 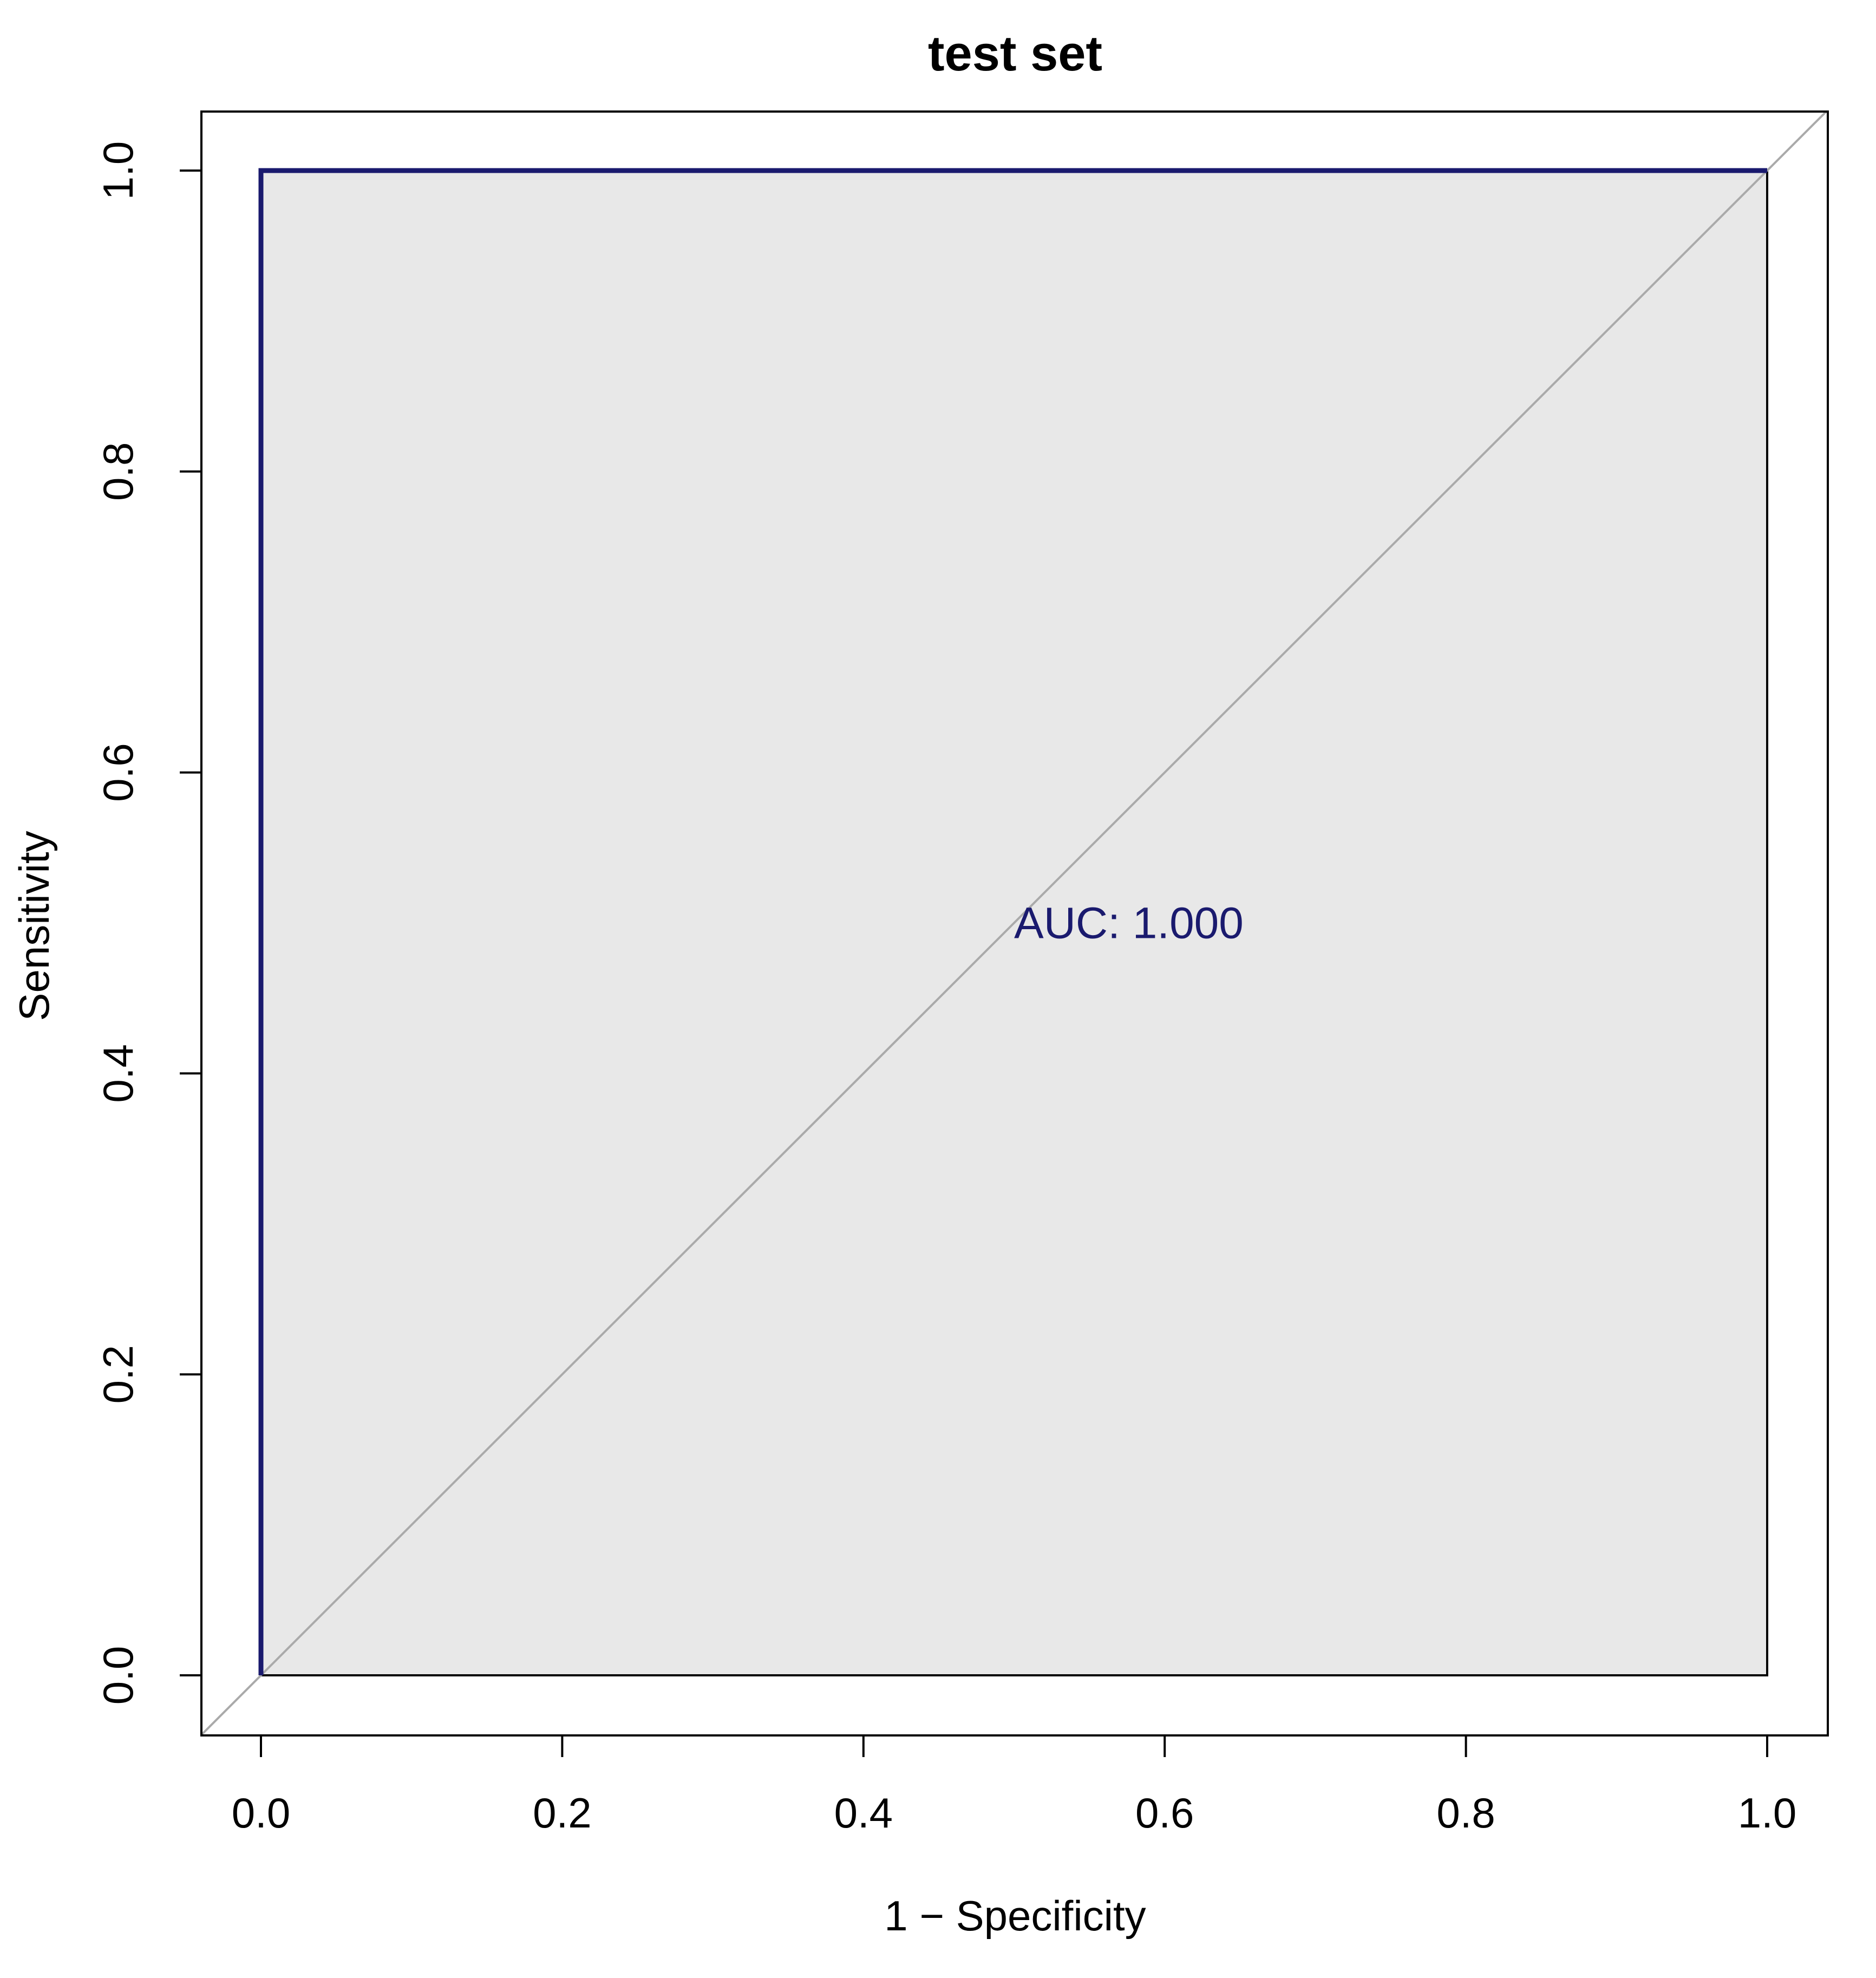 What do you see at coordinates (863, 1813) in the screenshot?
I see `x-tick-label: 0.4` at bounding box center [863, 1813].